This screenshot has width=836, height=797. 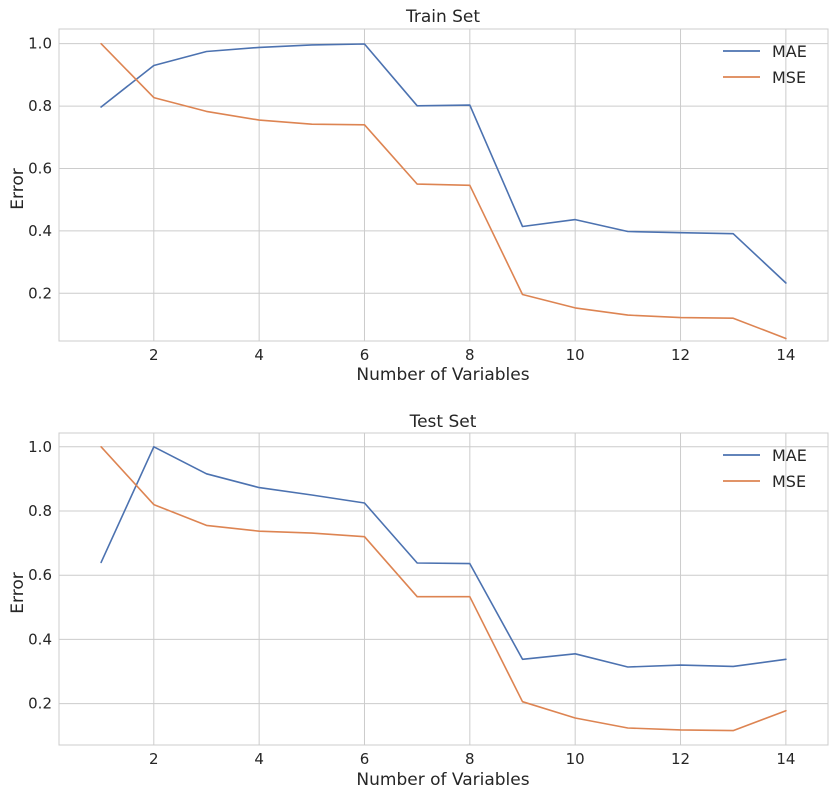 What do you see at coordinates (443, 422) in the screenshot?
I see `chart-title: Test Set` at bounding box center [443, 422].